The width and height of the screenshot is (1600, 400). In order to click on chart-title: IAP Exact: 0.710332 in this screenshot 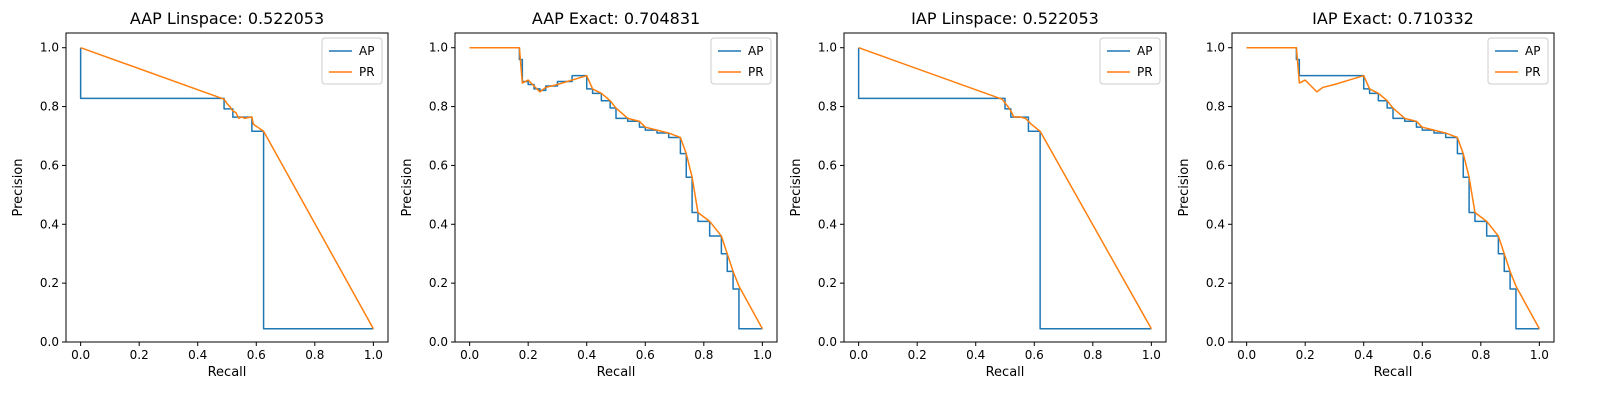, I will do `click(1393, 18)`.